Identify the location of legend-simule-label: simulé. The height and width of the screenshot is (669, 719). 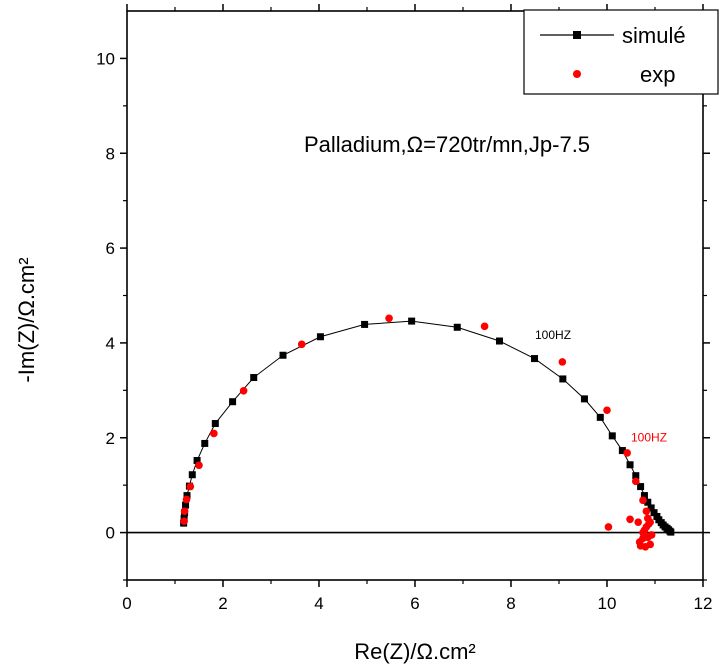
(654, 35).